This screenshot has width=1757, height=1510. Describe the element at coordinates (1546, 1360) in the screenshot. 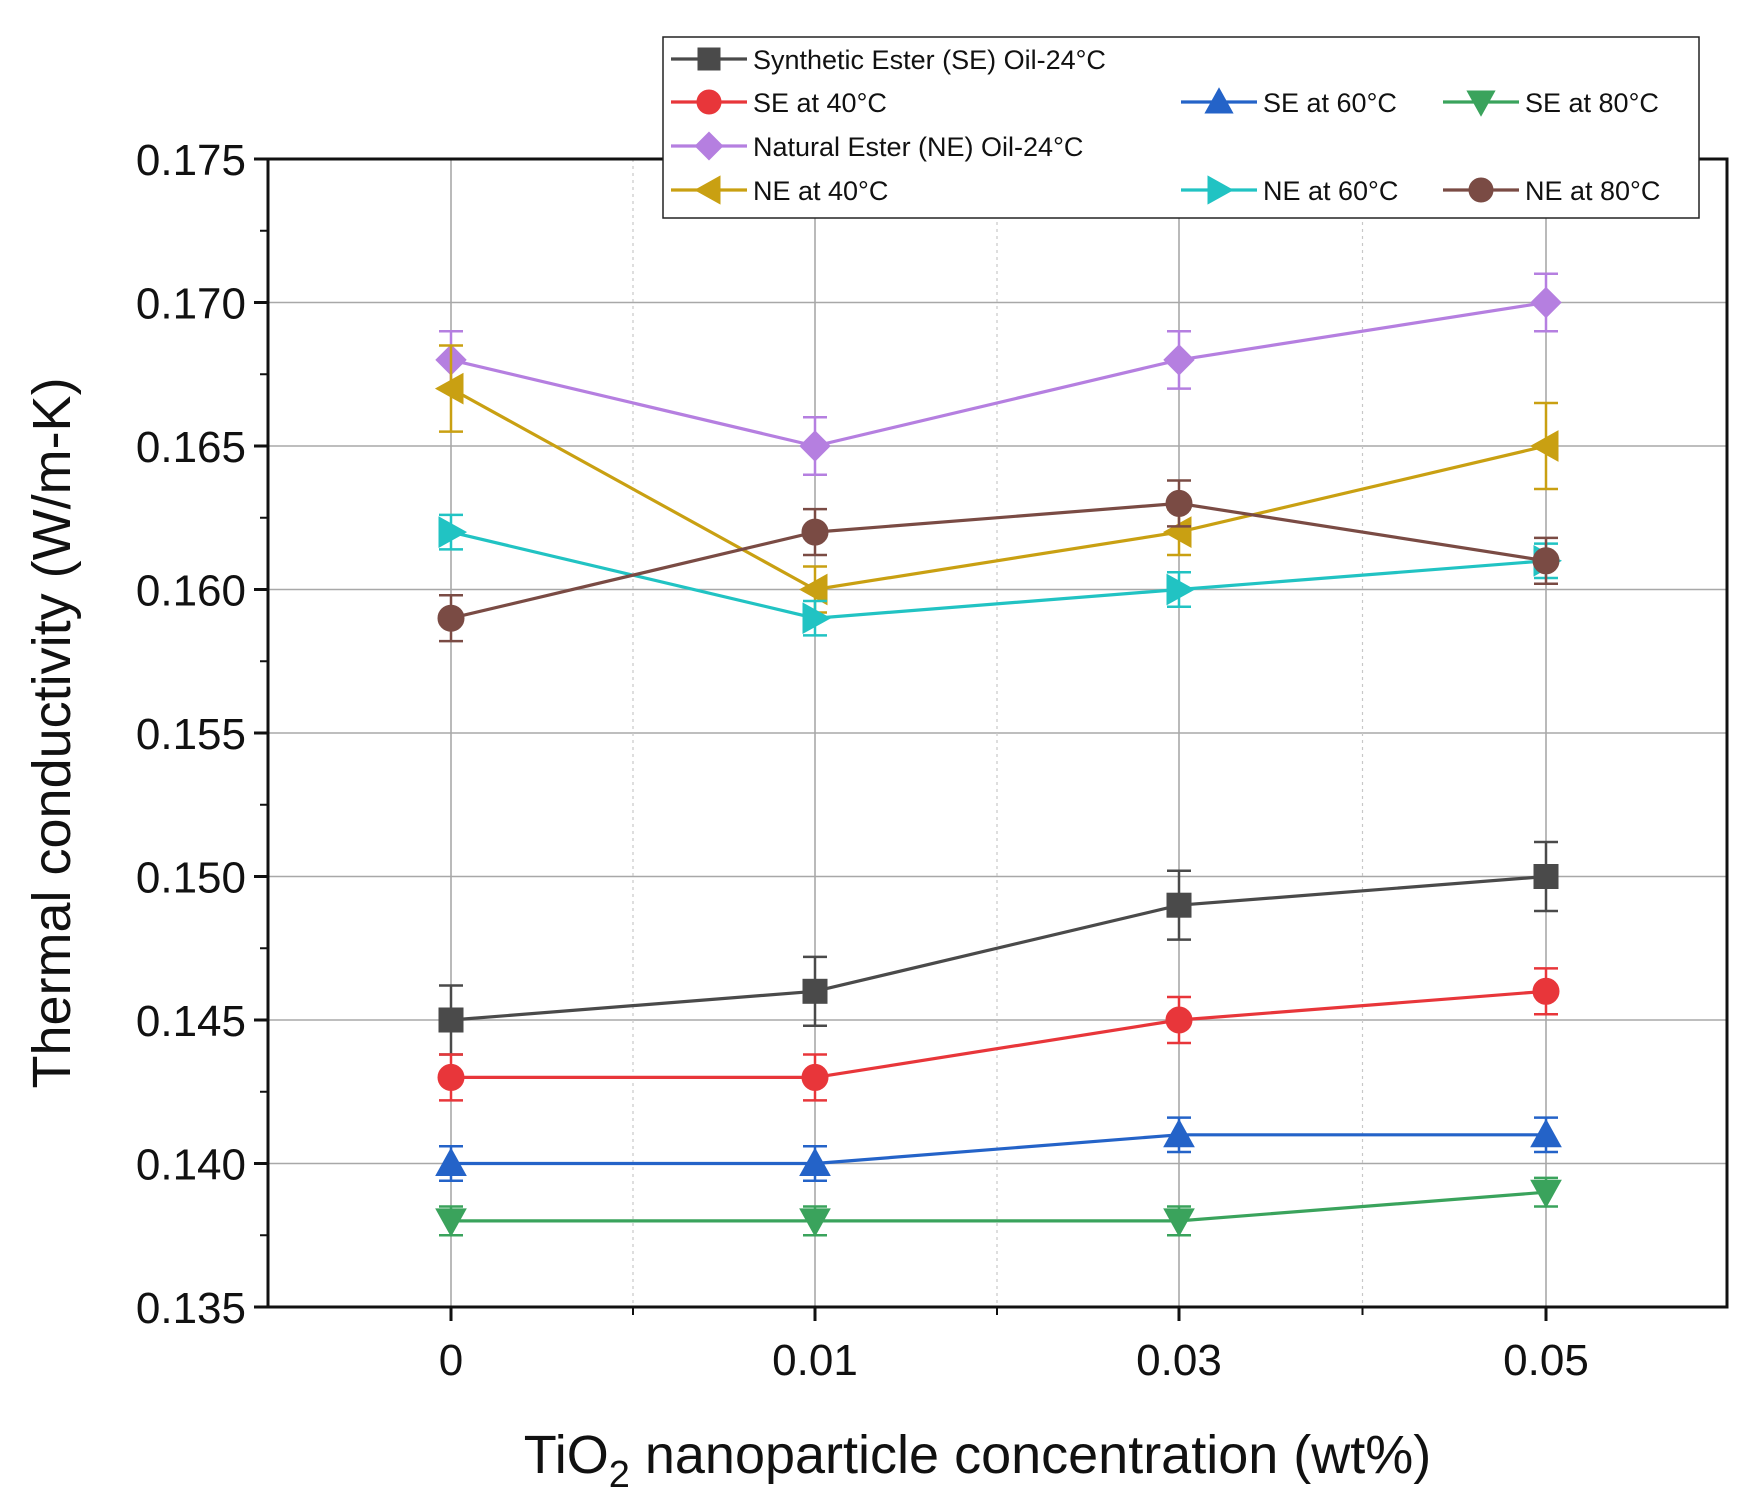

I see `x-tick-label: 0.05` at that location.